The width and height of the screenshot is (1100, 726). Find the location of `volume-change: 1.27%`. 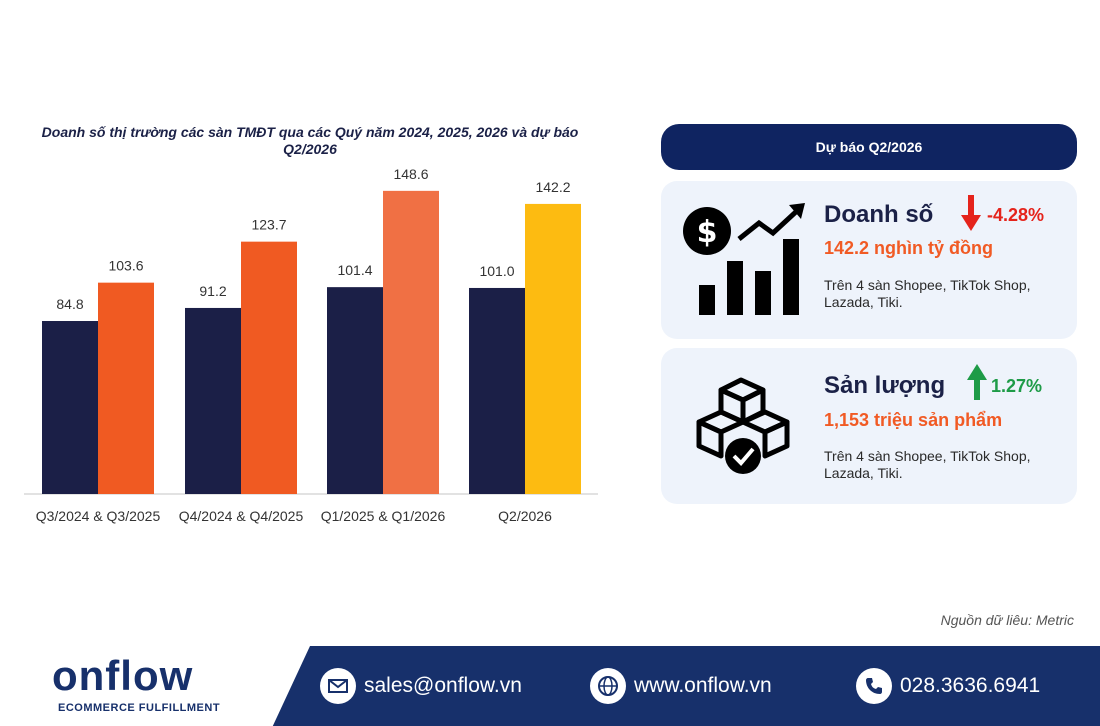

volume-change: 1.27% is located at coordinates (1017, 386).